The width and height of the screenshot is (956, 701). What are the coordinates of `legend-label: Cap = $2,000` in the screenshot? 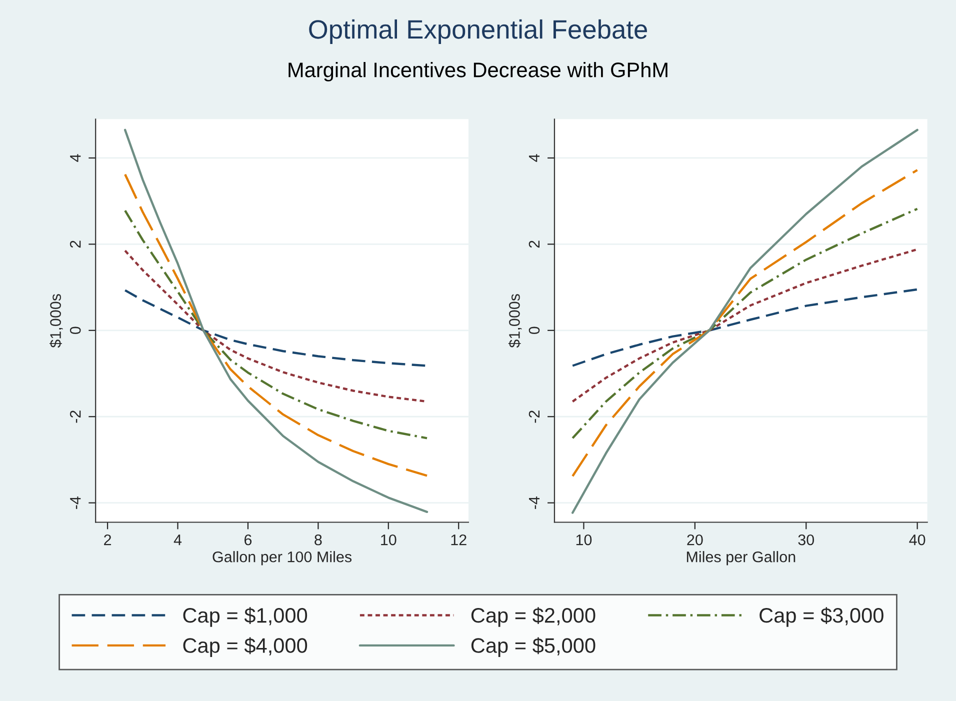 It's located at (533, 617).